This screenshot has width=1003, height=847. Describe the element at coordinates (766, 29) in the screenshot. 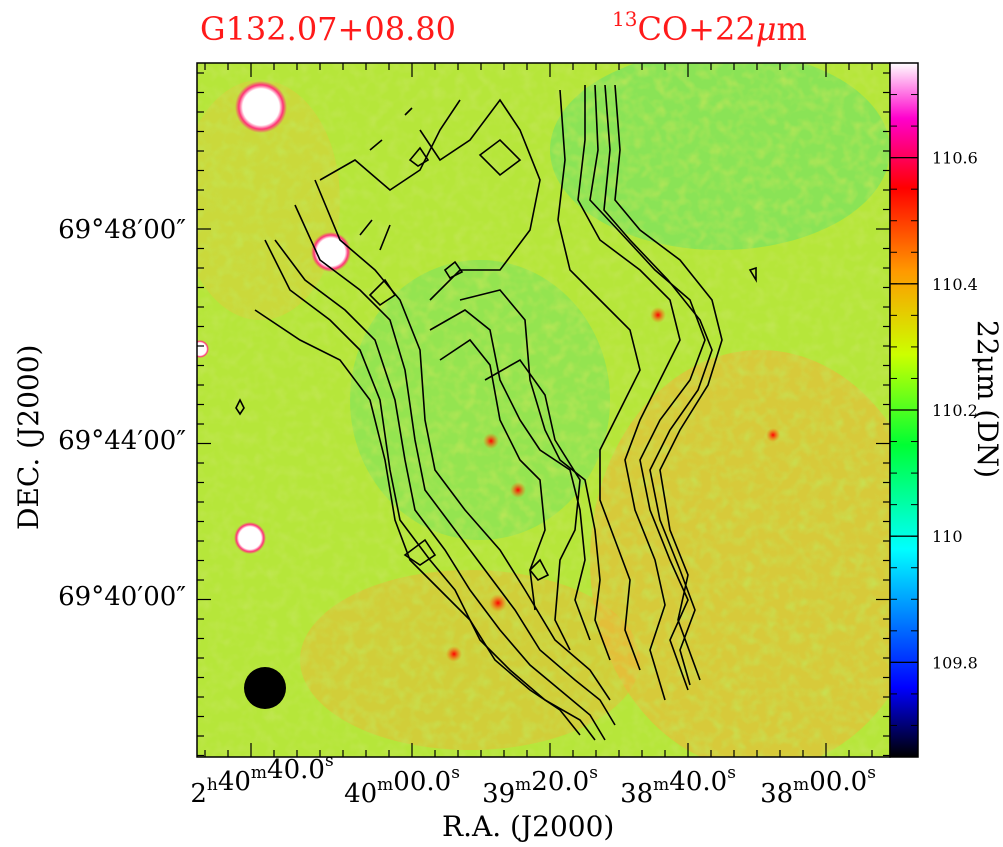

I see `subtitle-mu: μ` at that location.